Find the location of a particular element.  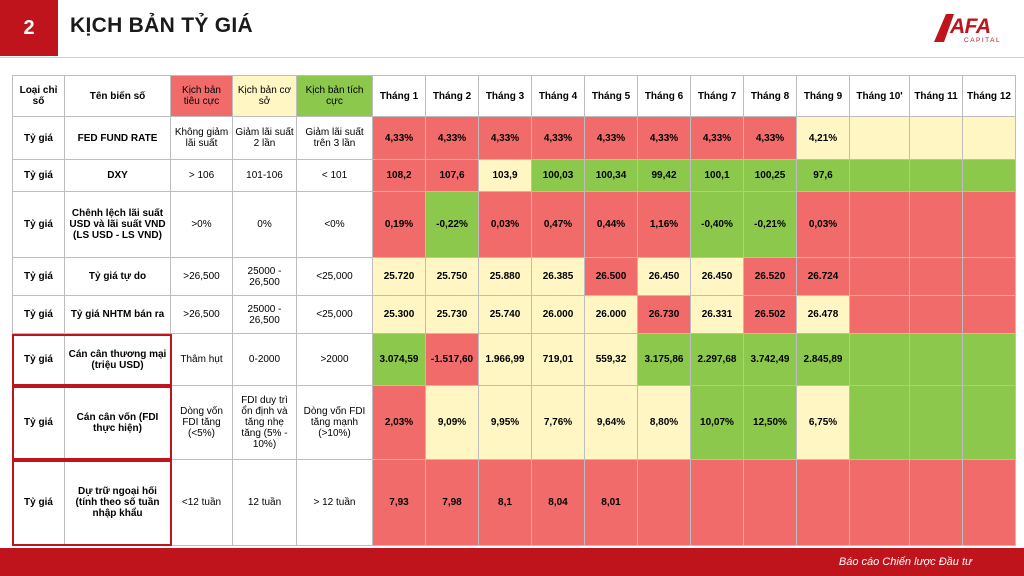

month-value-cell: 26.500 is located at coordinates (611, 276).